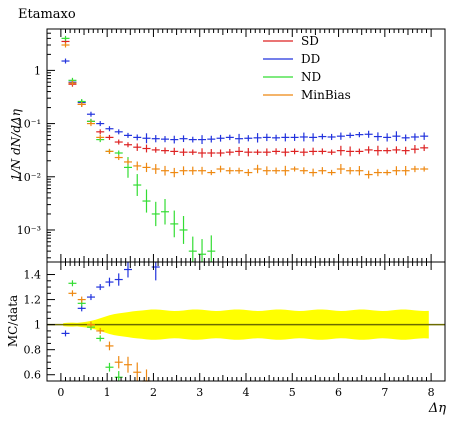 Image resolution: width=461 pixels, height=422 pixels. What do you see at coordinates (310, 41) in the screenshot?
I see `sd-legend-label: SD` at bounding box center [310, 41].